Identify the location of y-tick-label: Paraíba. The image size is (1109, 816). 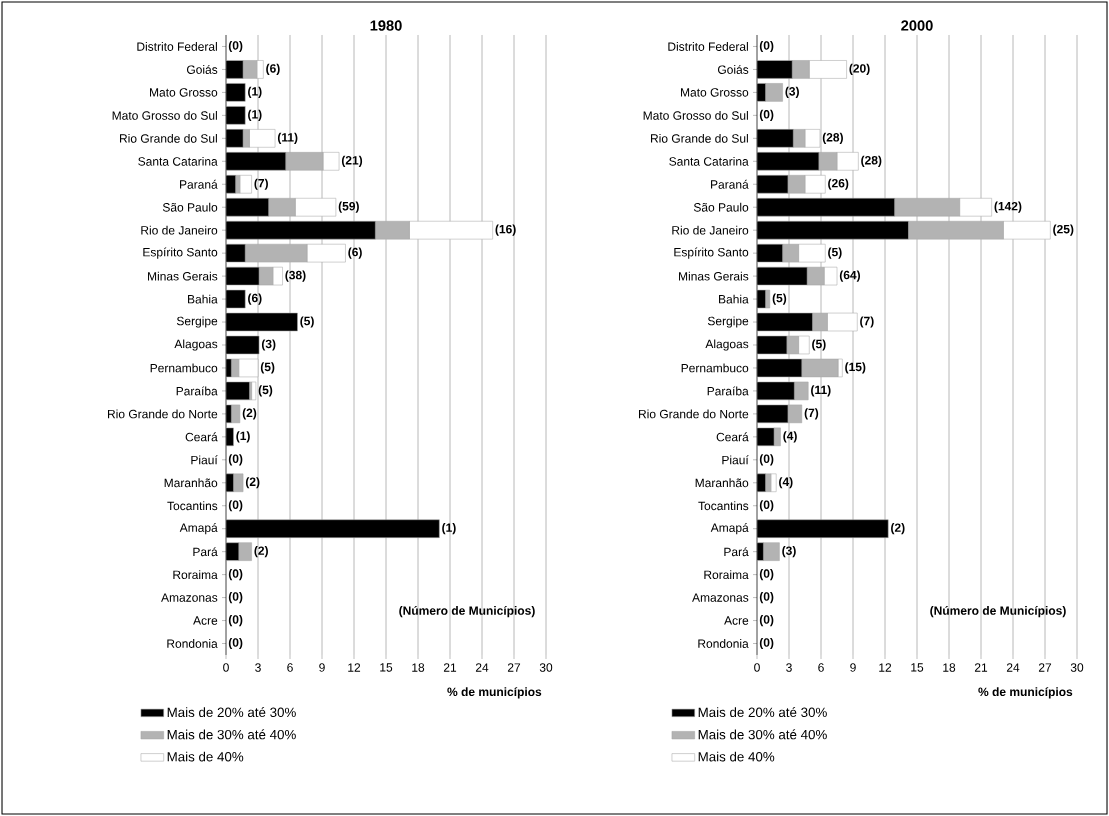
(728, 391).